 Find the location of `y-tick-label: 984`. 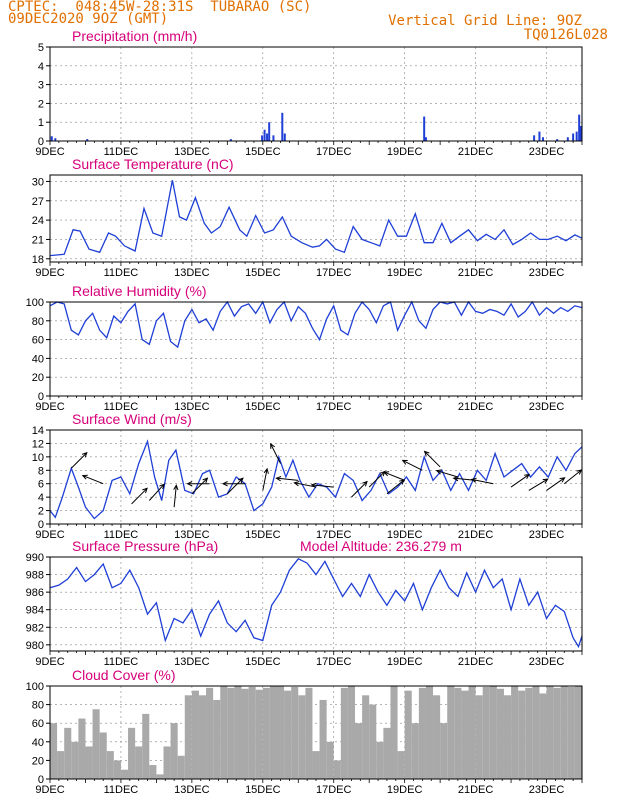

y-tick-label: 984 is located at coordinates (35, 611).